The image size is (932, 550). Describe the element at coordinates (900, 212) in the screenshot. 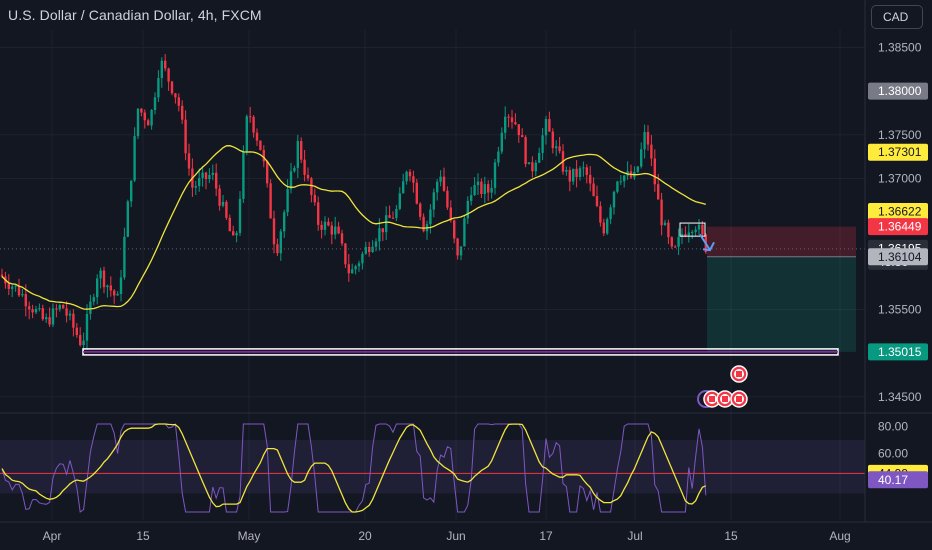

I see `price-label: 1.36622` at that location.